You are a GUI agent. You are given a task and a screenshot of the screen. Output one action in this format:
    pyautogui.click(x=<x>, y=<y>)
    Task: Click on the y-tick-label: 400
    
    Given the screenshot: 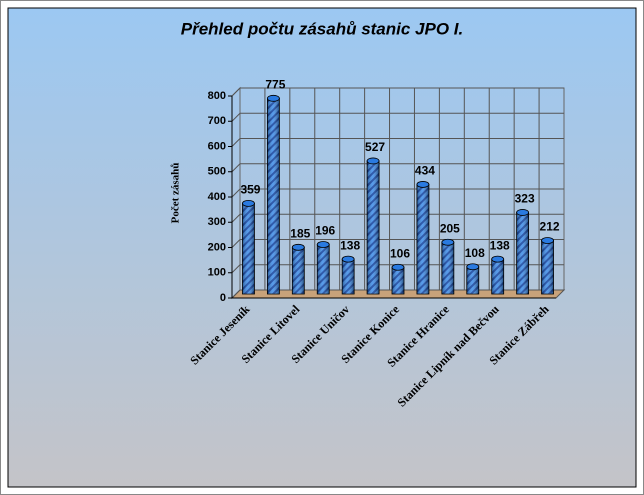 What is the action you would take?
    pyautogui.click(x=217, y=197)
    